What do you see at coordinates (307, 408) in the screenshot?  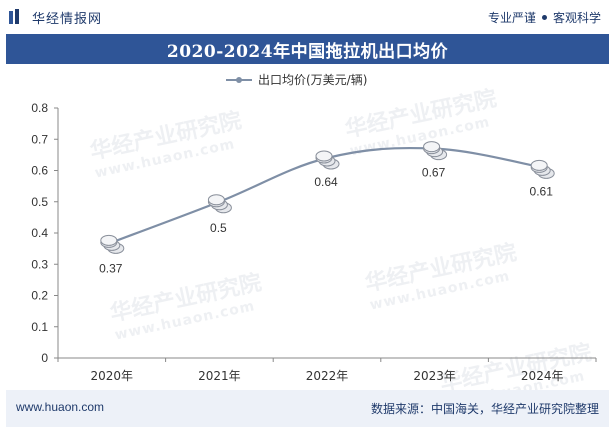 I see `footer: www.huaon.com 数据来源：中国海关，华经产业研究院整理` at bounding box center [307, 408].